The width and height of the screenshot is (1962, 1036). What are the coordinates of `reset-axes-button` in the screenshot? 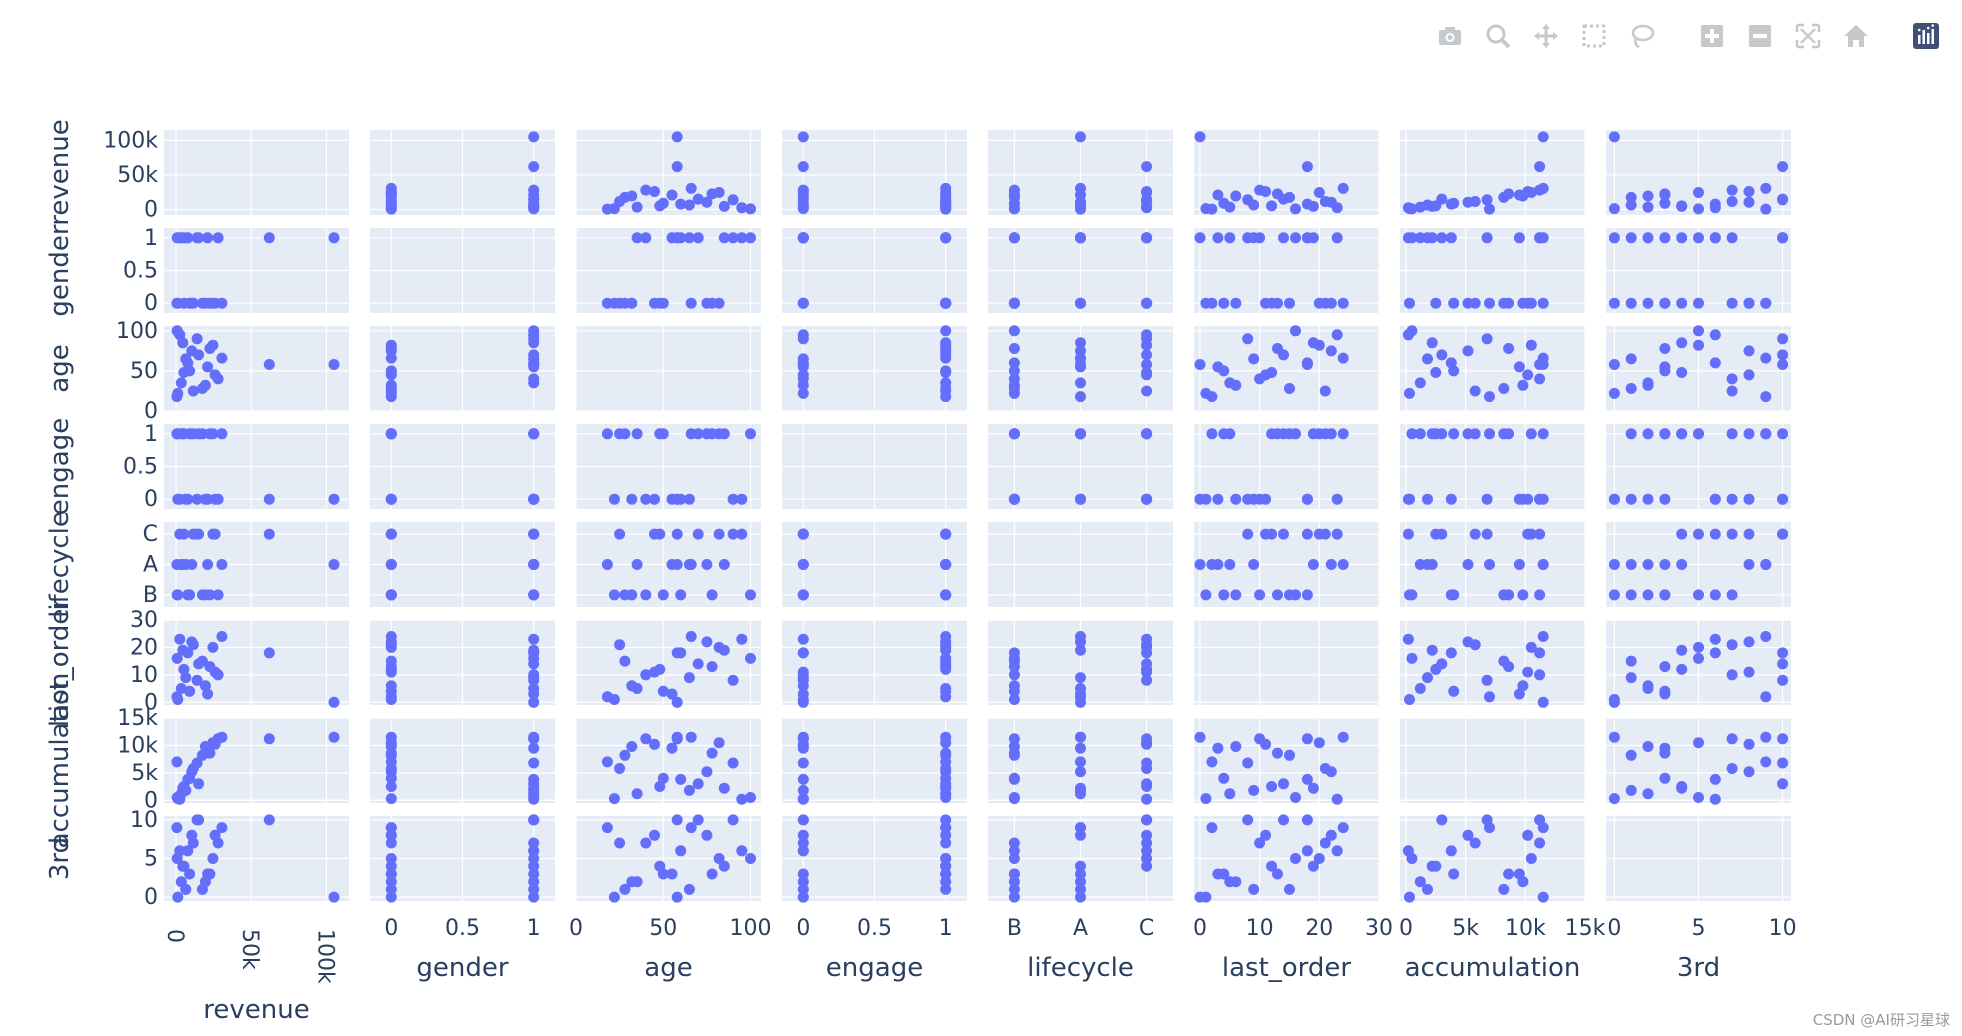 It's located at (1856, 36).